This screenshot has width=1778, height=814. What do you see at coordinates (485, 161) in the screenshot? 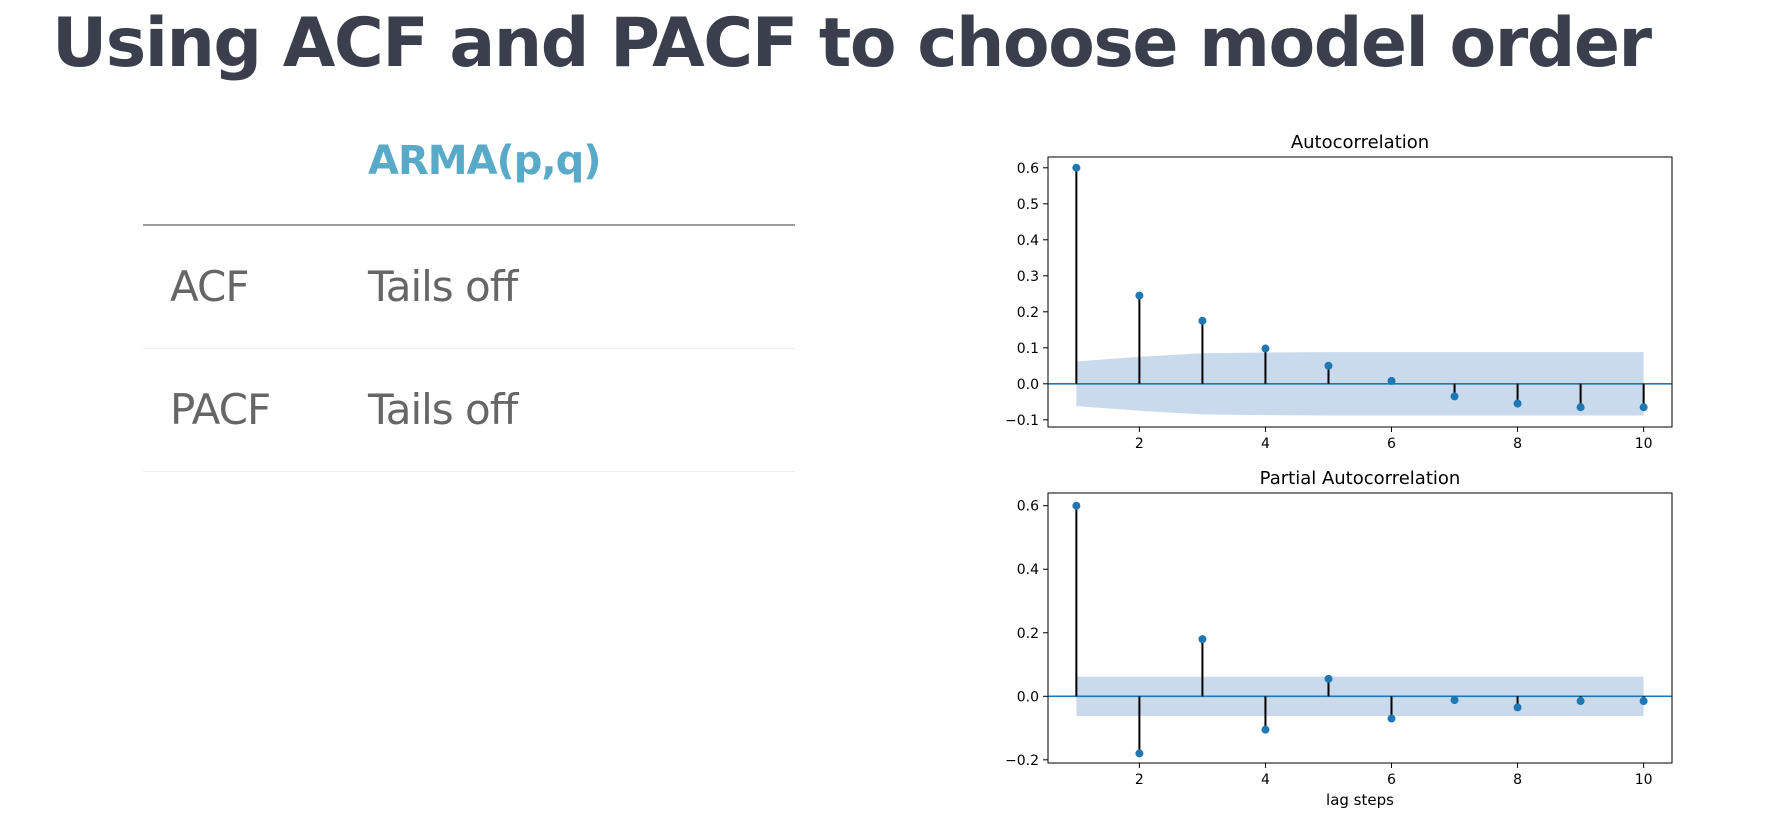
I see `column-header-arma: ARMA(p,q)` at bounding box center [485, 161].